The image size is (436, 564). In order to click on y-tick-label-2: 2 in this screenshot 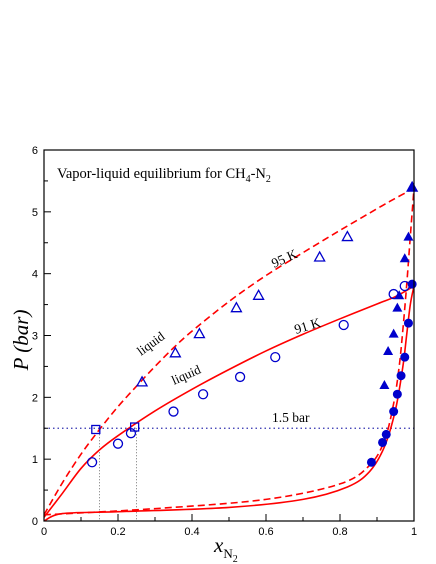, I will do `click(35, 398)`.